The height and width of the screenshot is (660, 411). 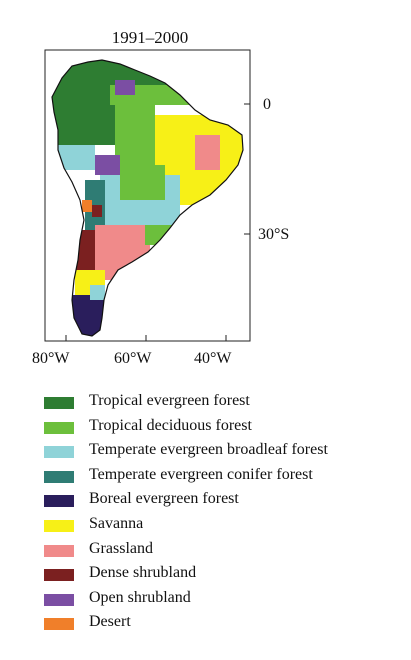 What do you see at coordinates (169, 400) in the screenshot?
I see `legend-label: Tropical evergreen forest` at bounding box center [169, 400].